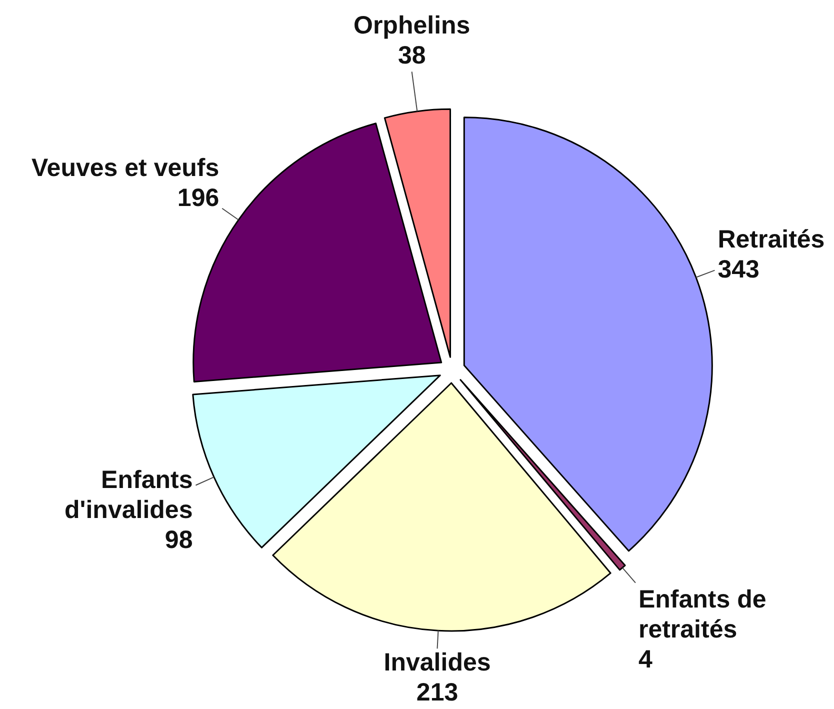 The image size is (834, 709). I want to click on slice-label: Orphelins, so click(411, 26).